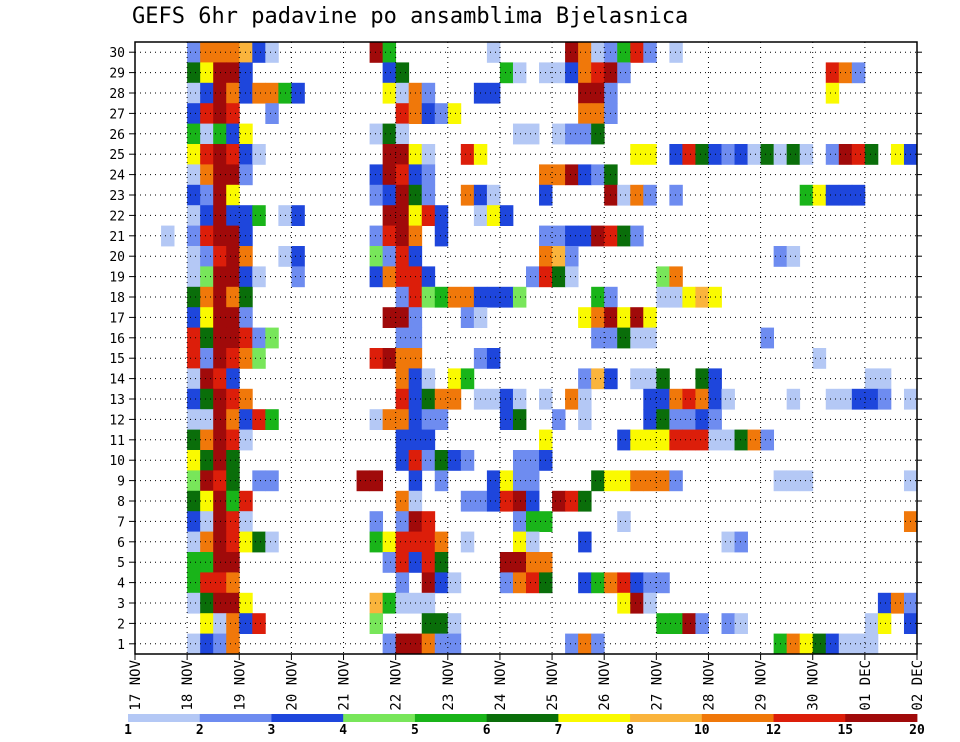 The image size is (960, 742). I want to click on y-tick-label: 13, so click(117, 400).